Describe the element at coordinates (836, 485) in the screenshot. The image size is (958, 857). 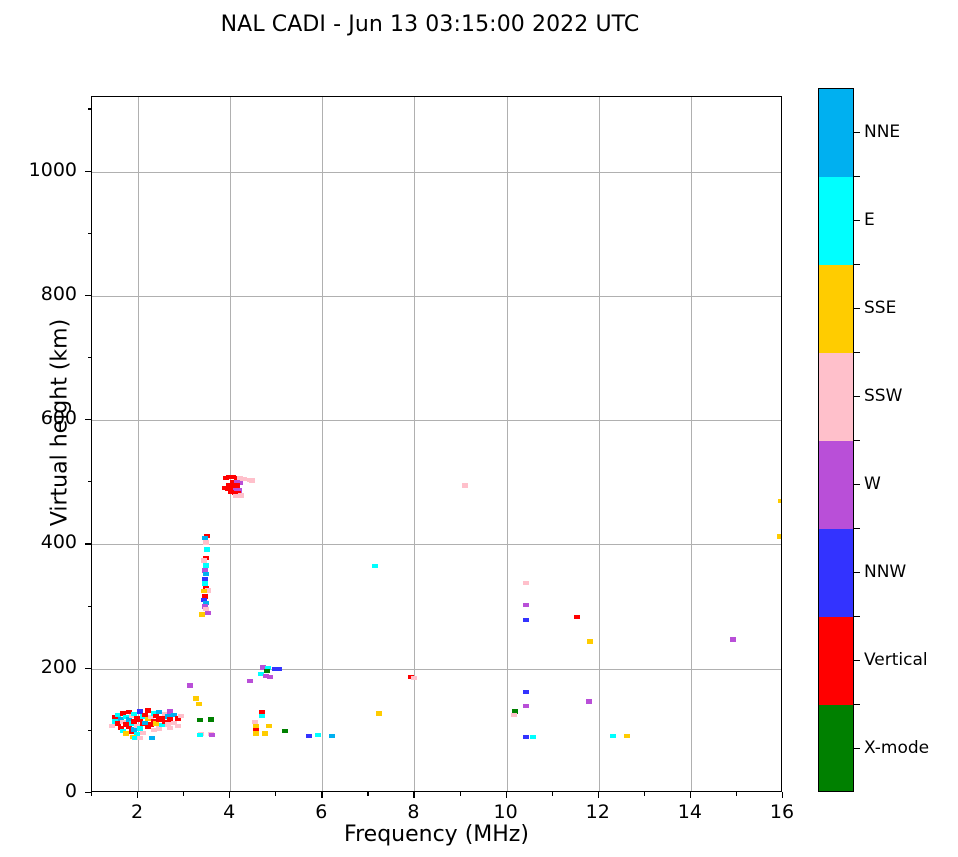
I see `colorbar-segment-w` at that location.